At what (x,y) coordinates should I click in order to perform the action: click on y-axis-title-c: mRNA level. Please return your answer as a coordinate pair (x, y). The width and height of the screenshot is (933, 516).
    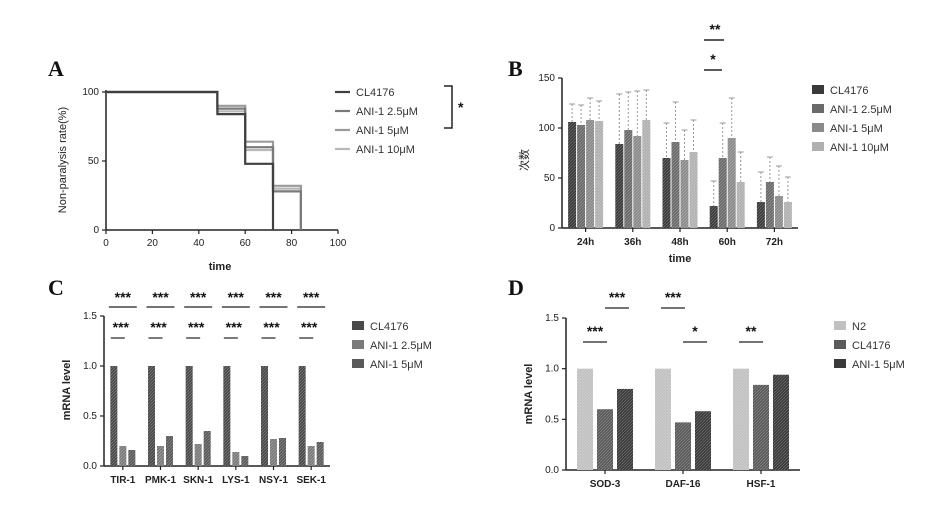
    Looking at the image, I should click on (67, 390).